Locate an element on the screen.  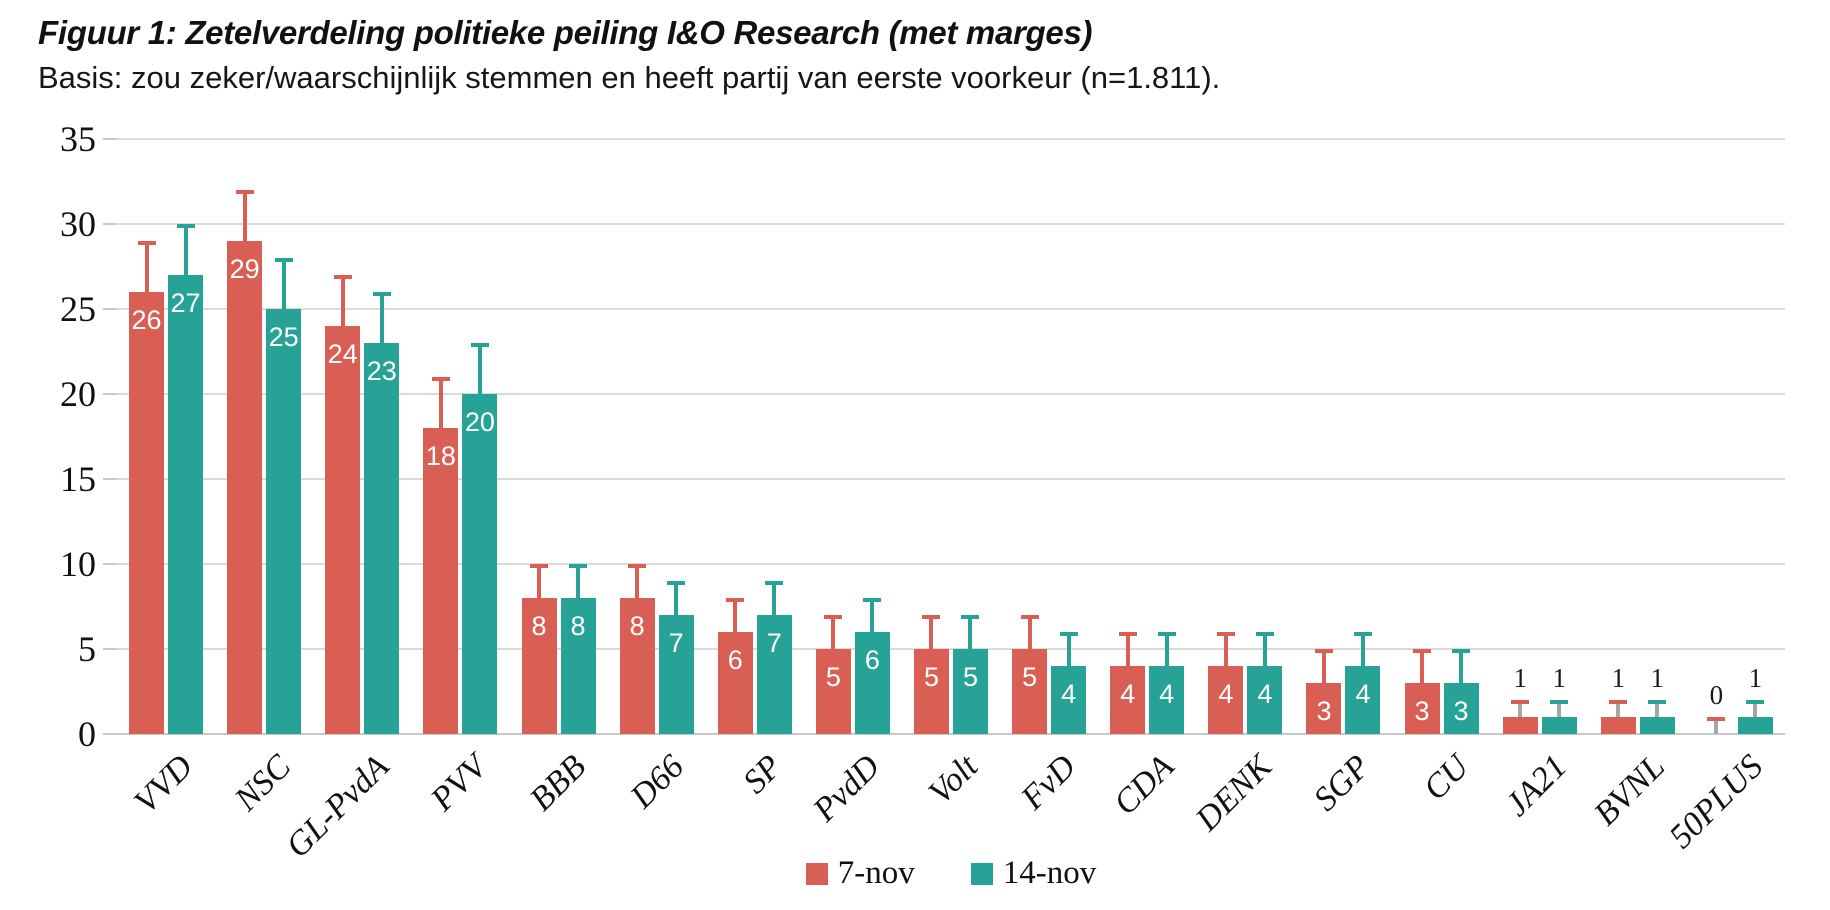
bar-group-pvv: 18 20 is located at coordinates (460, 436).